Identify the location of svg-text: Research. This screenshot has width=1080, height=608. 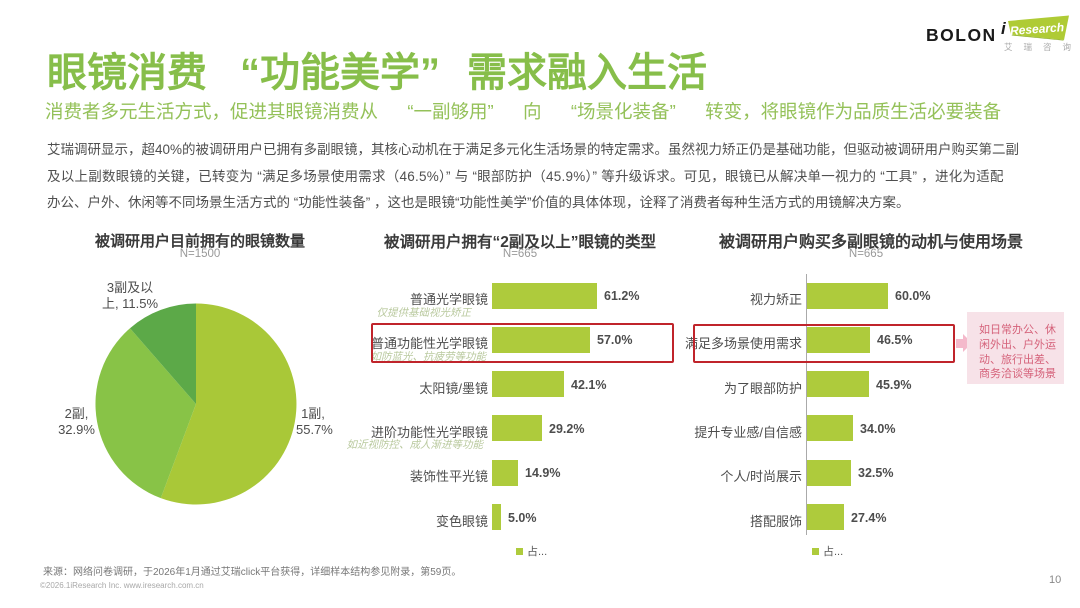
(1037, 29).